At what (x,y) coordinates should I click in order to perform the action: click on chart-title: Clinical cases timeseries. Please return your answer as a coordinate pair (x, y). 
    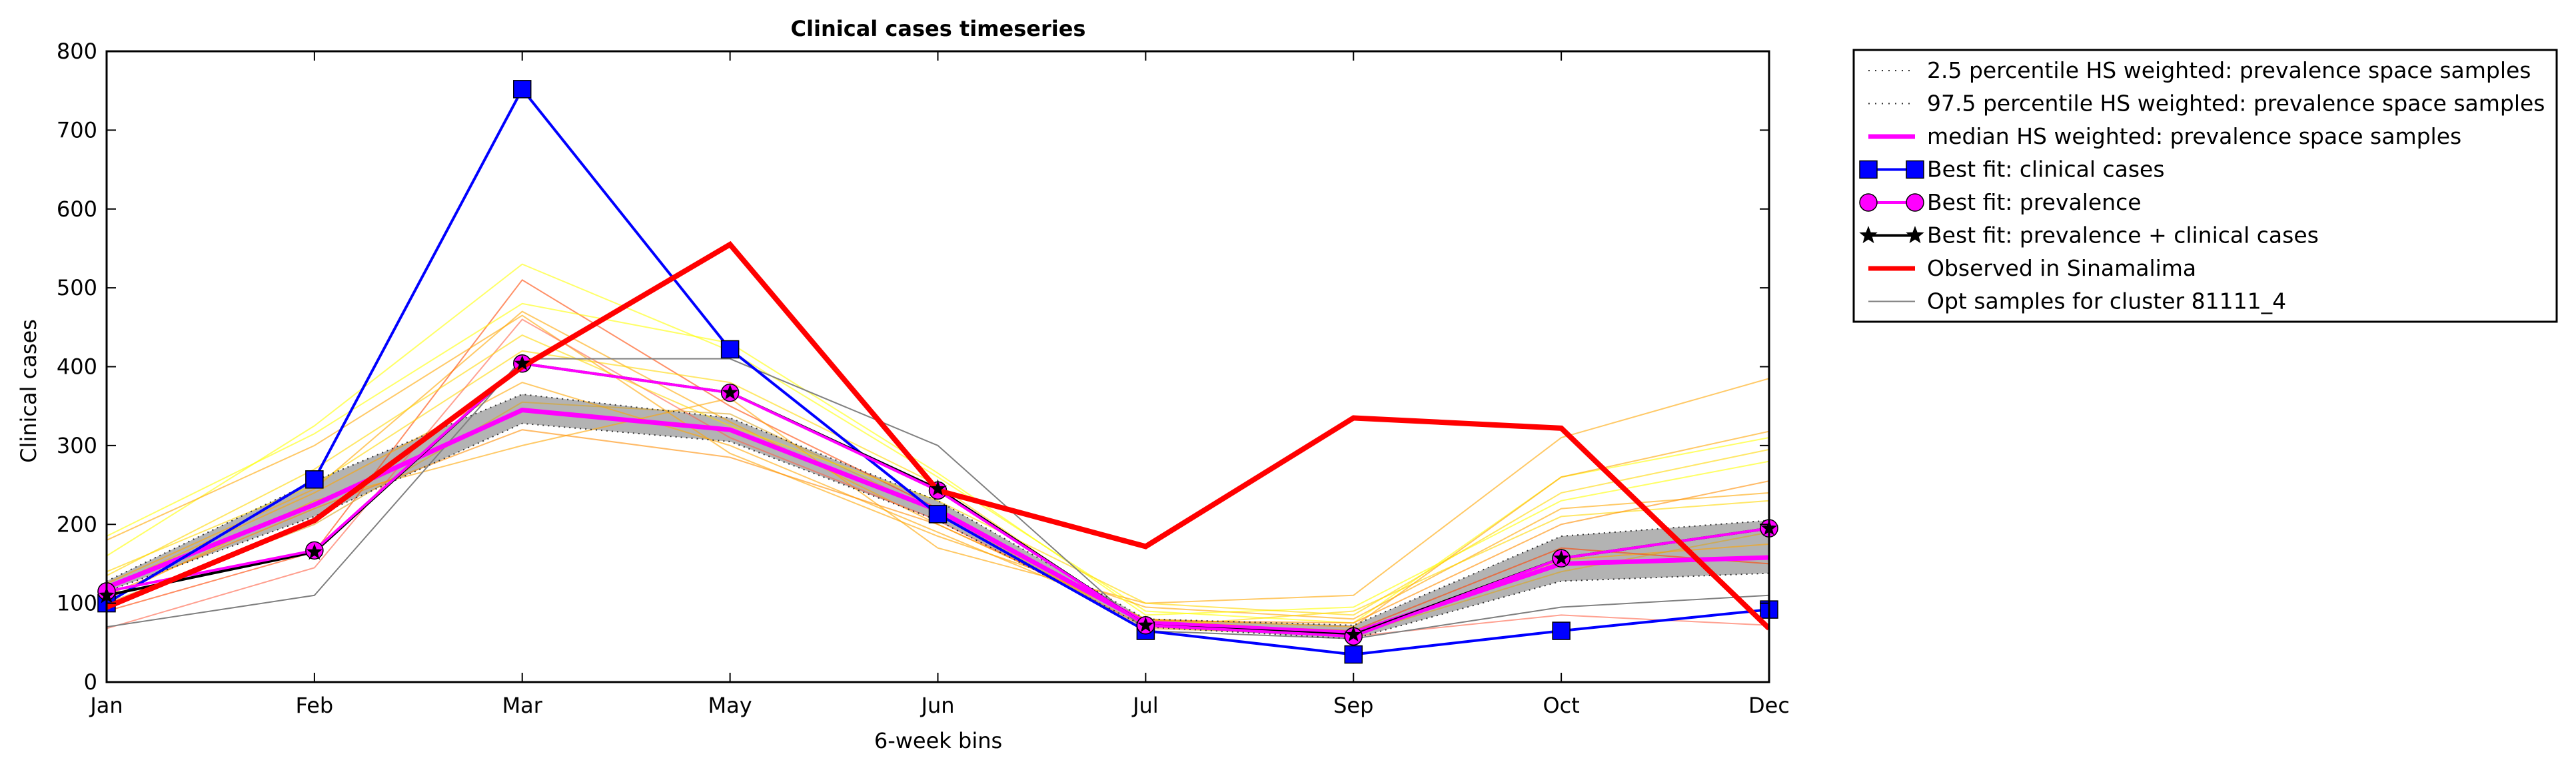
    Looking at the image, I should click on (939, 28).